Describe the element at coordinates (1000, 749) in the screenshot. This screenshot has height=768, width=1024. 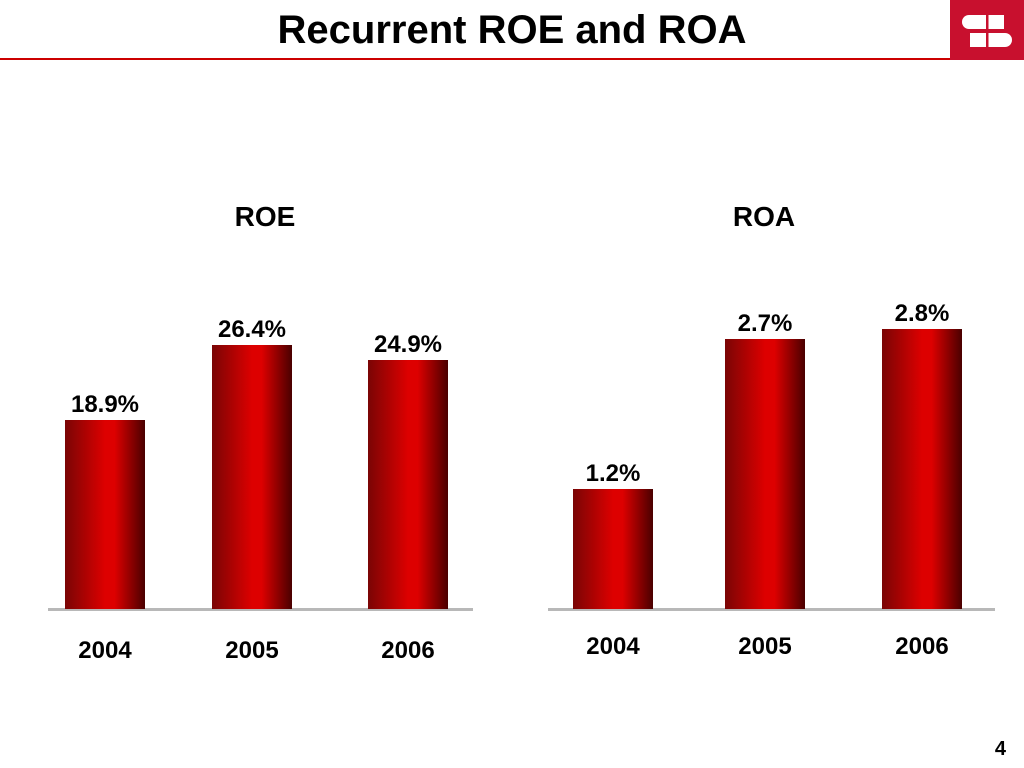
I see `page-number: 4` at that location.